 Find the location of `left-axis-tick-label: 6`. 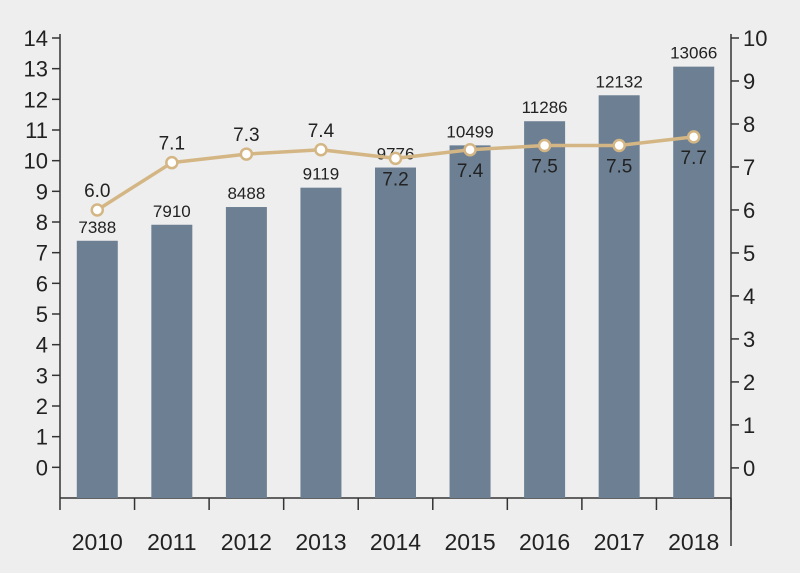

left-axis-tick-label: 6 is located at coordinates (42, 283).